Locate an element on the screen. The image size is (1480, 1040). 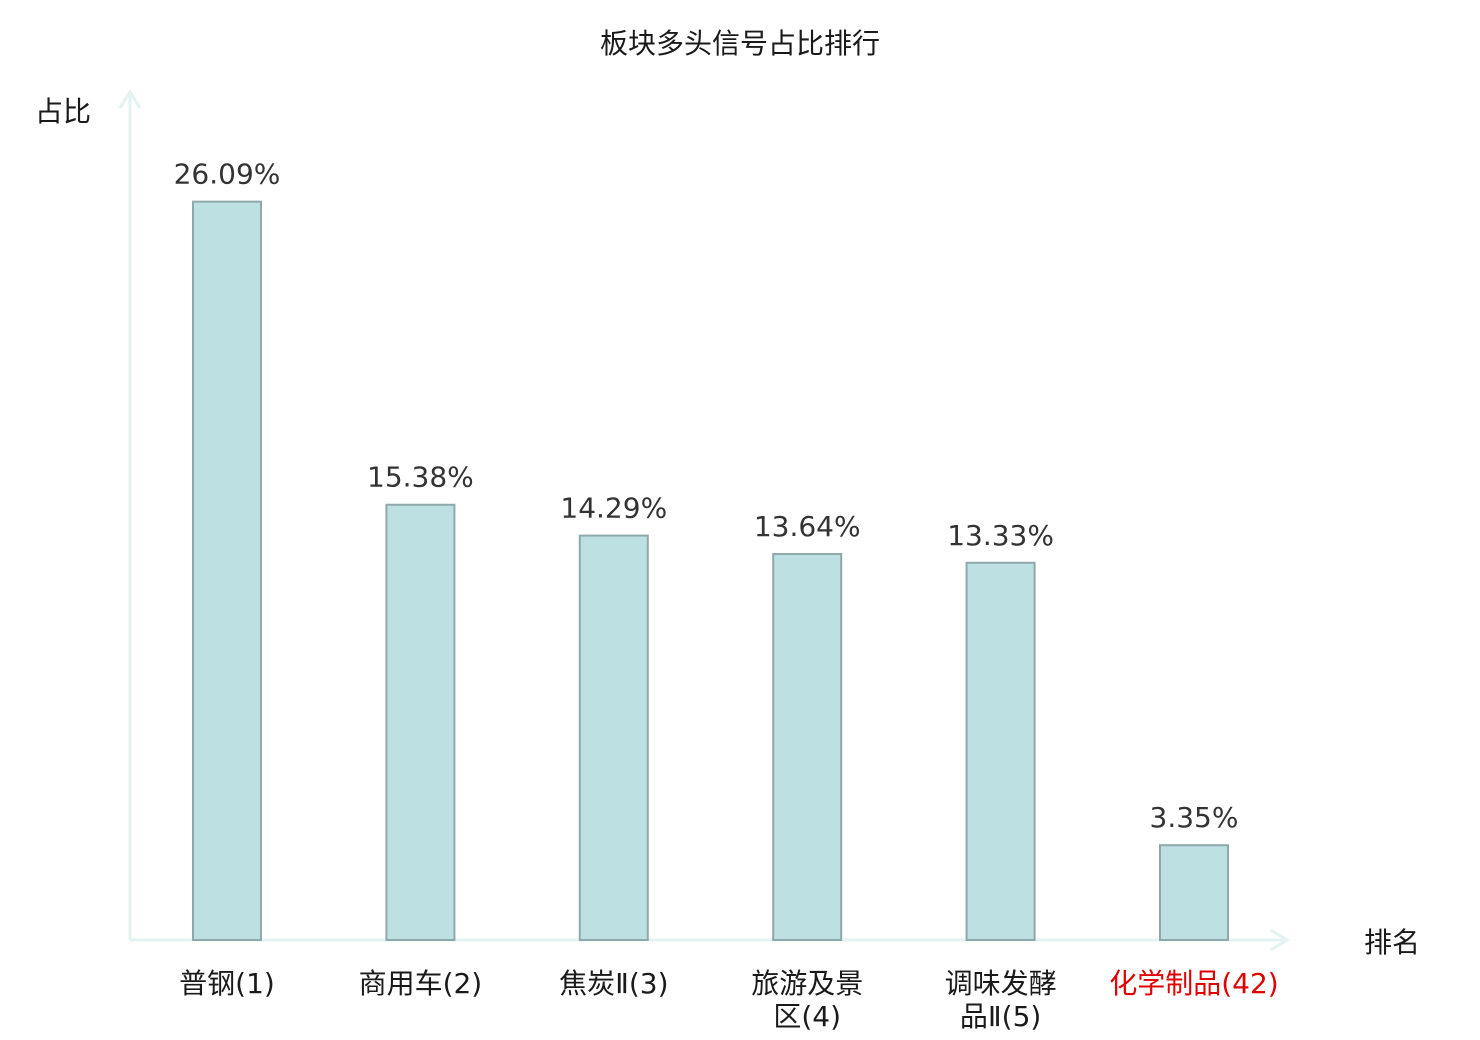
category-label-line: 普钢(1) is located at coordinates (227, 983).